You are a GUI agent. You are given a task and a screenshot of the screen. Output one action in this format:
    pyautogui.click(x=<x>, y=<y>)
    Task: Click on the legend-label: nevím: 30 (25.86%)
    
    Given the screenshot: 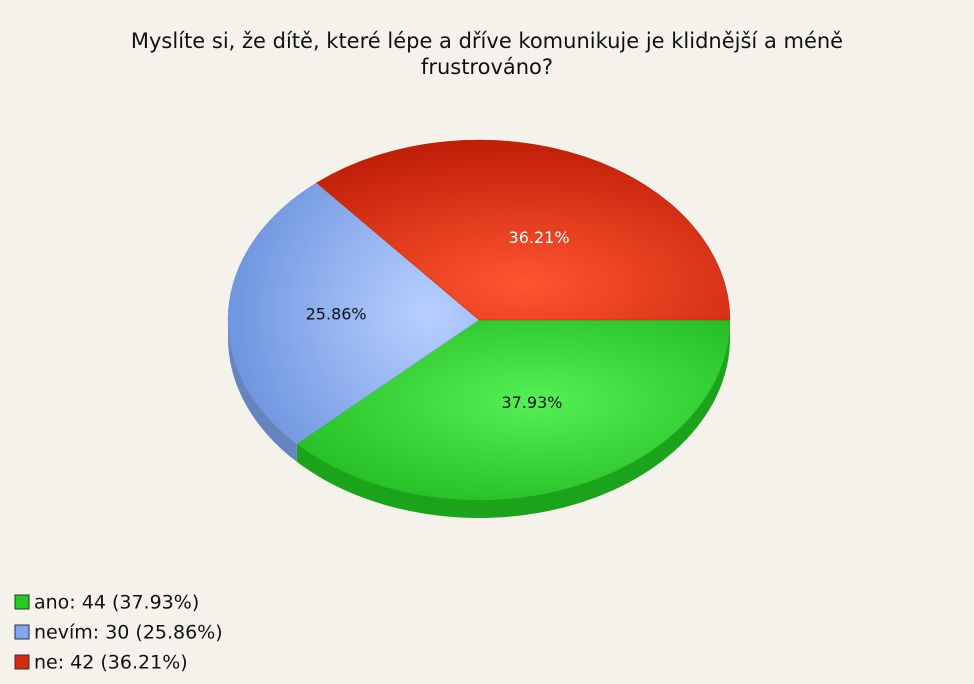 What is the action you would take?
    pyautogui.click(x=128, y=633)
    